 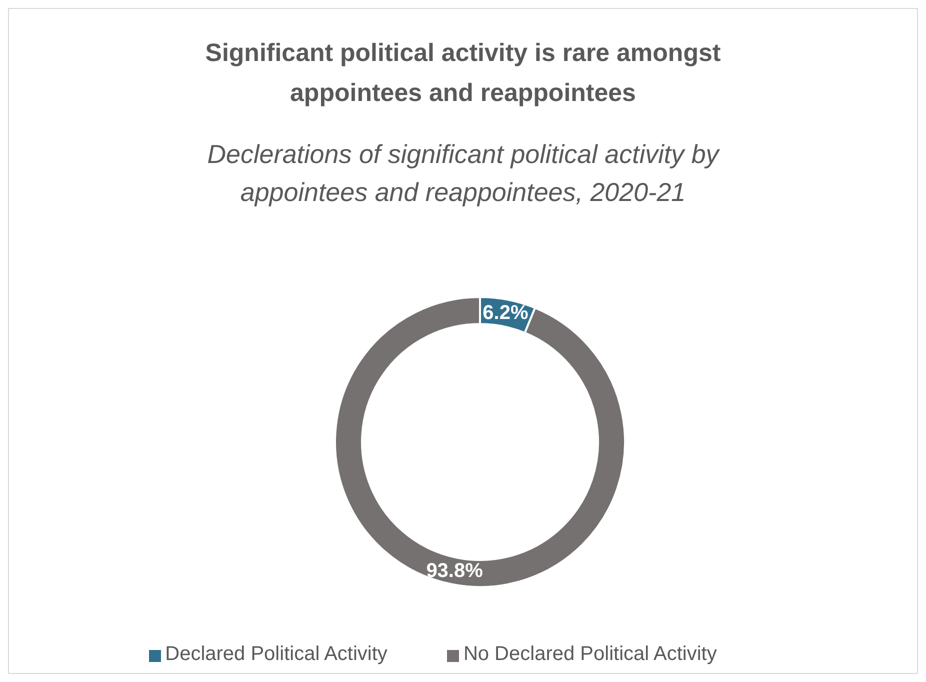 What do you see at coordinates (276, 654) in the screenshot?
I see `legend-label: Declared Political Activity` at bounding box center [276, 654].